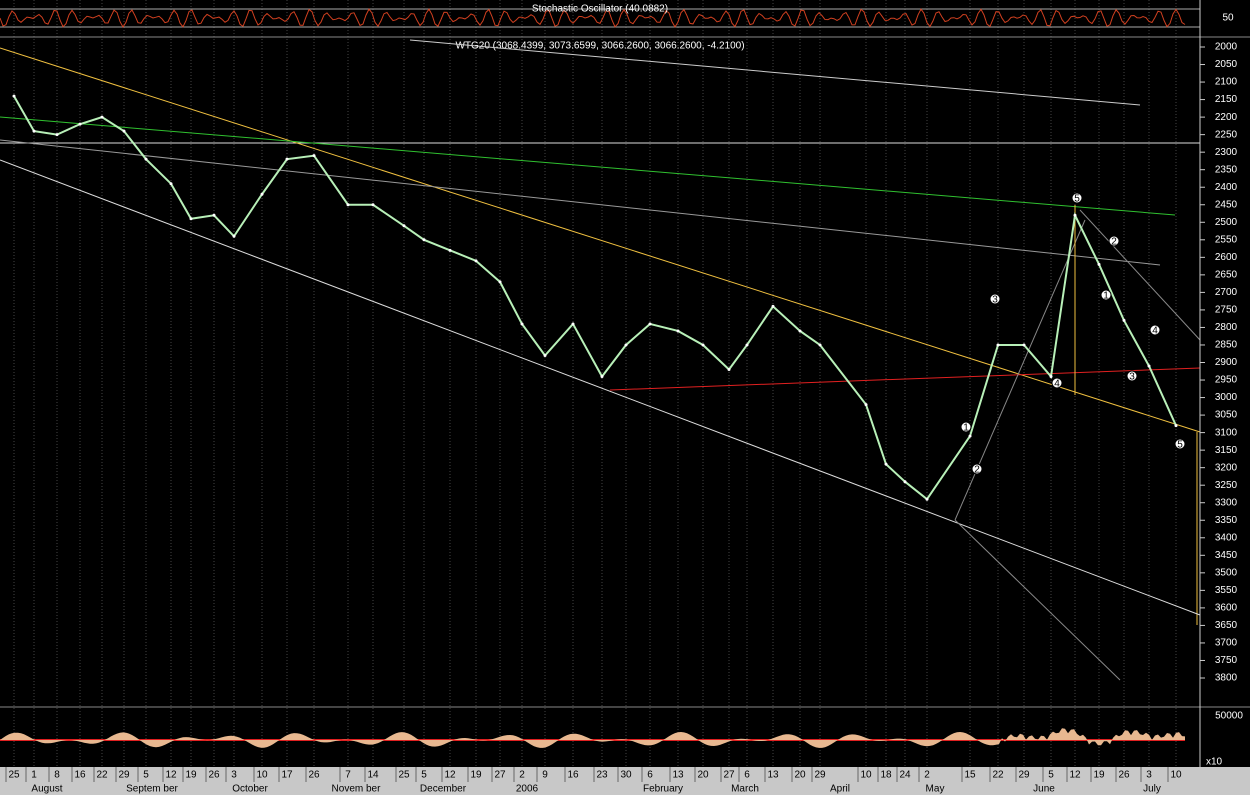 Image resolution: width=1250 pixels, height=795 pixels. What do you see at coordinates (46, 789) in the screenshot?
I see `month-label: August` at bounding box center [46, 789].